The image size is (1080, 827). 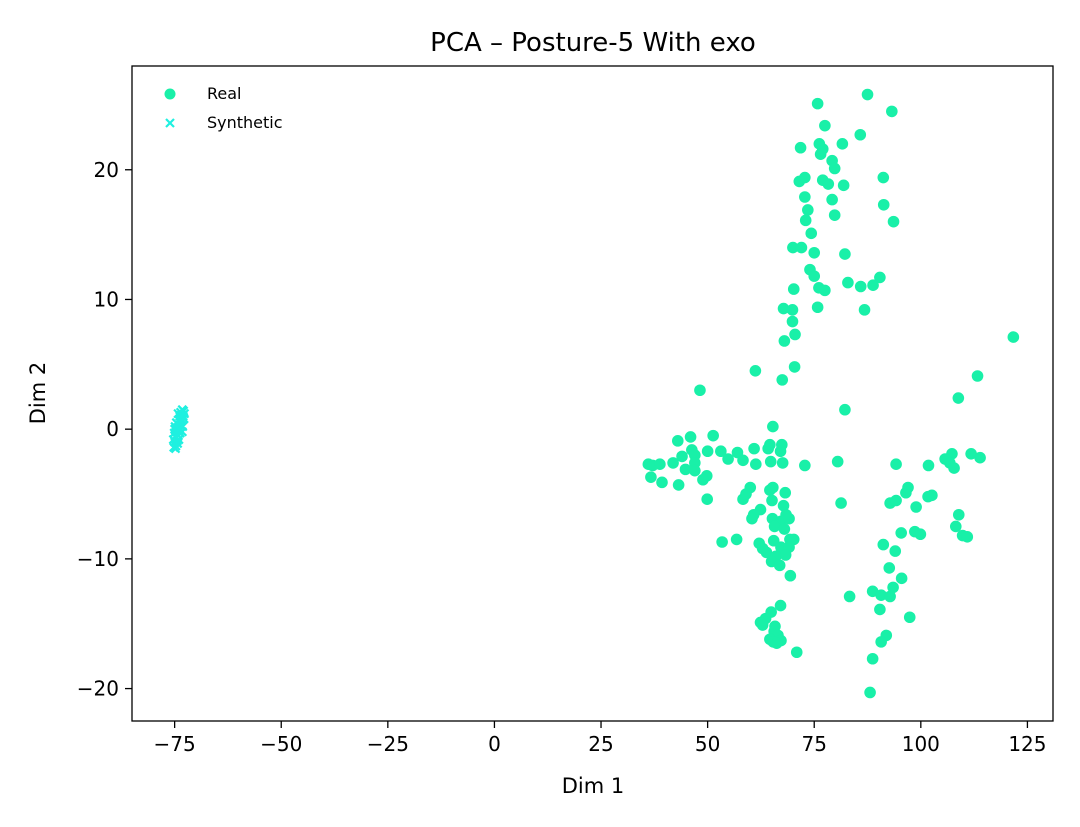 What do you see at coordinates (281, 744) in the screenshot?
I see `x-tick-label: −50` at bounding box center [281, 744].